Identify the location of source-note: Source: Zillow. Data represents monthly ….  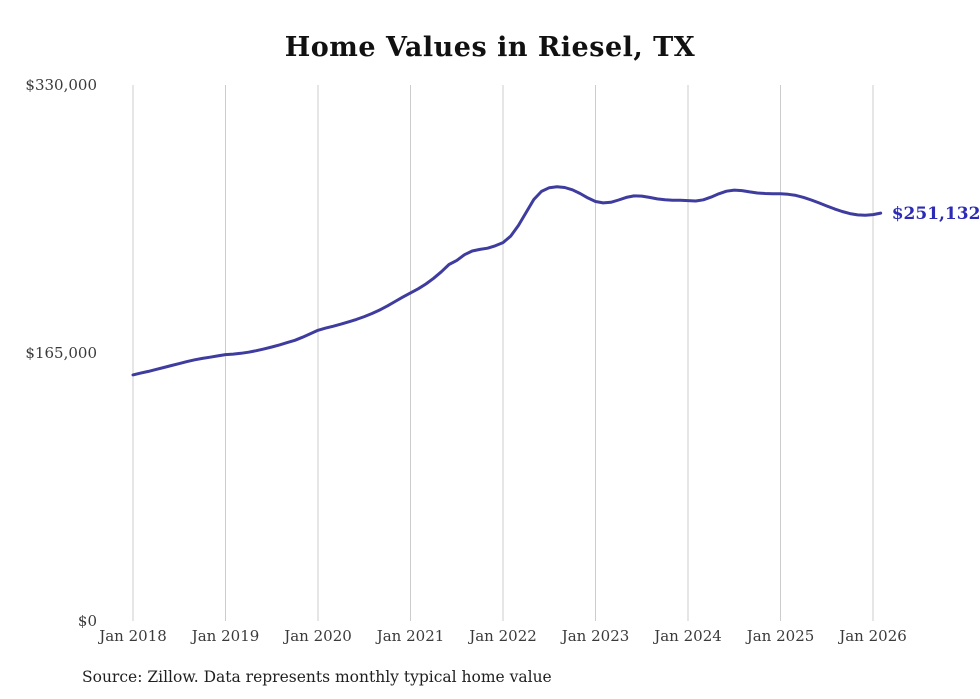
(317, 677).